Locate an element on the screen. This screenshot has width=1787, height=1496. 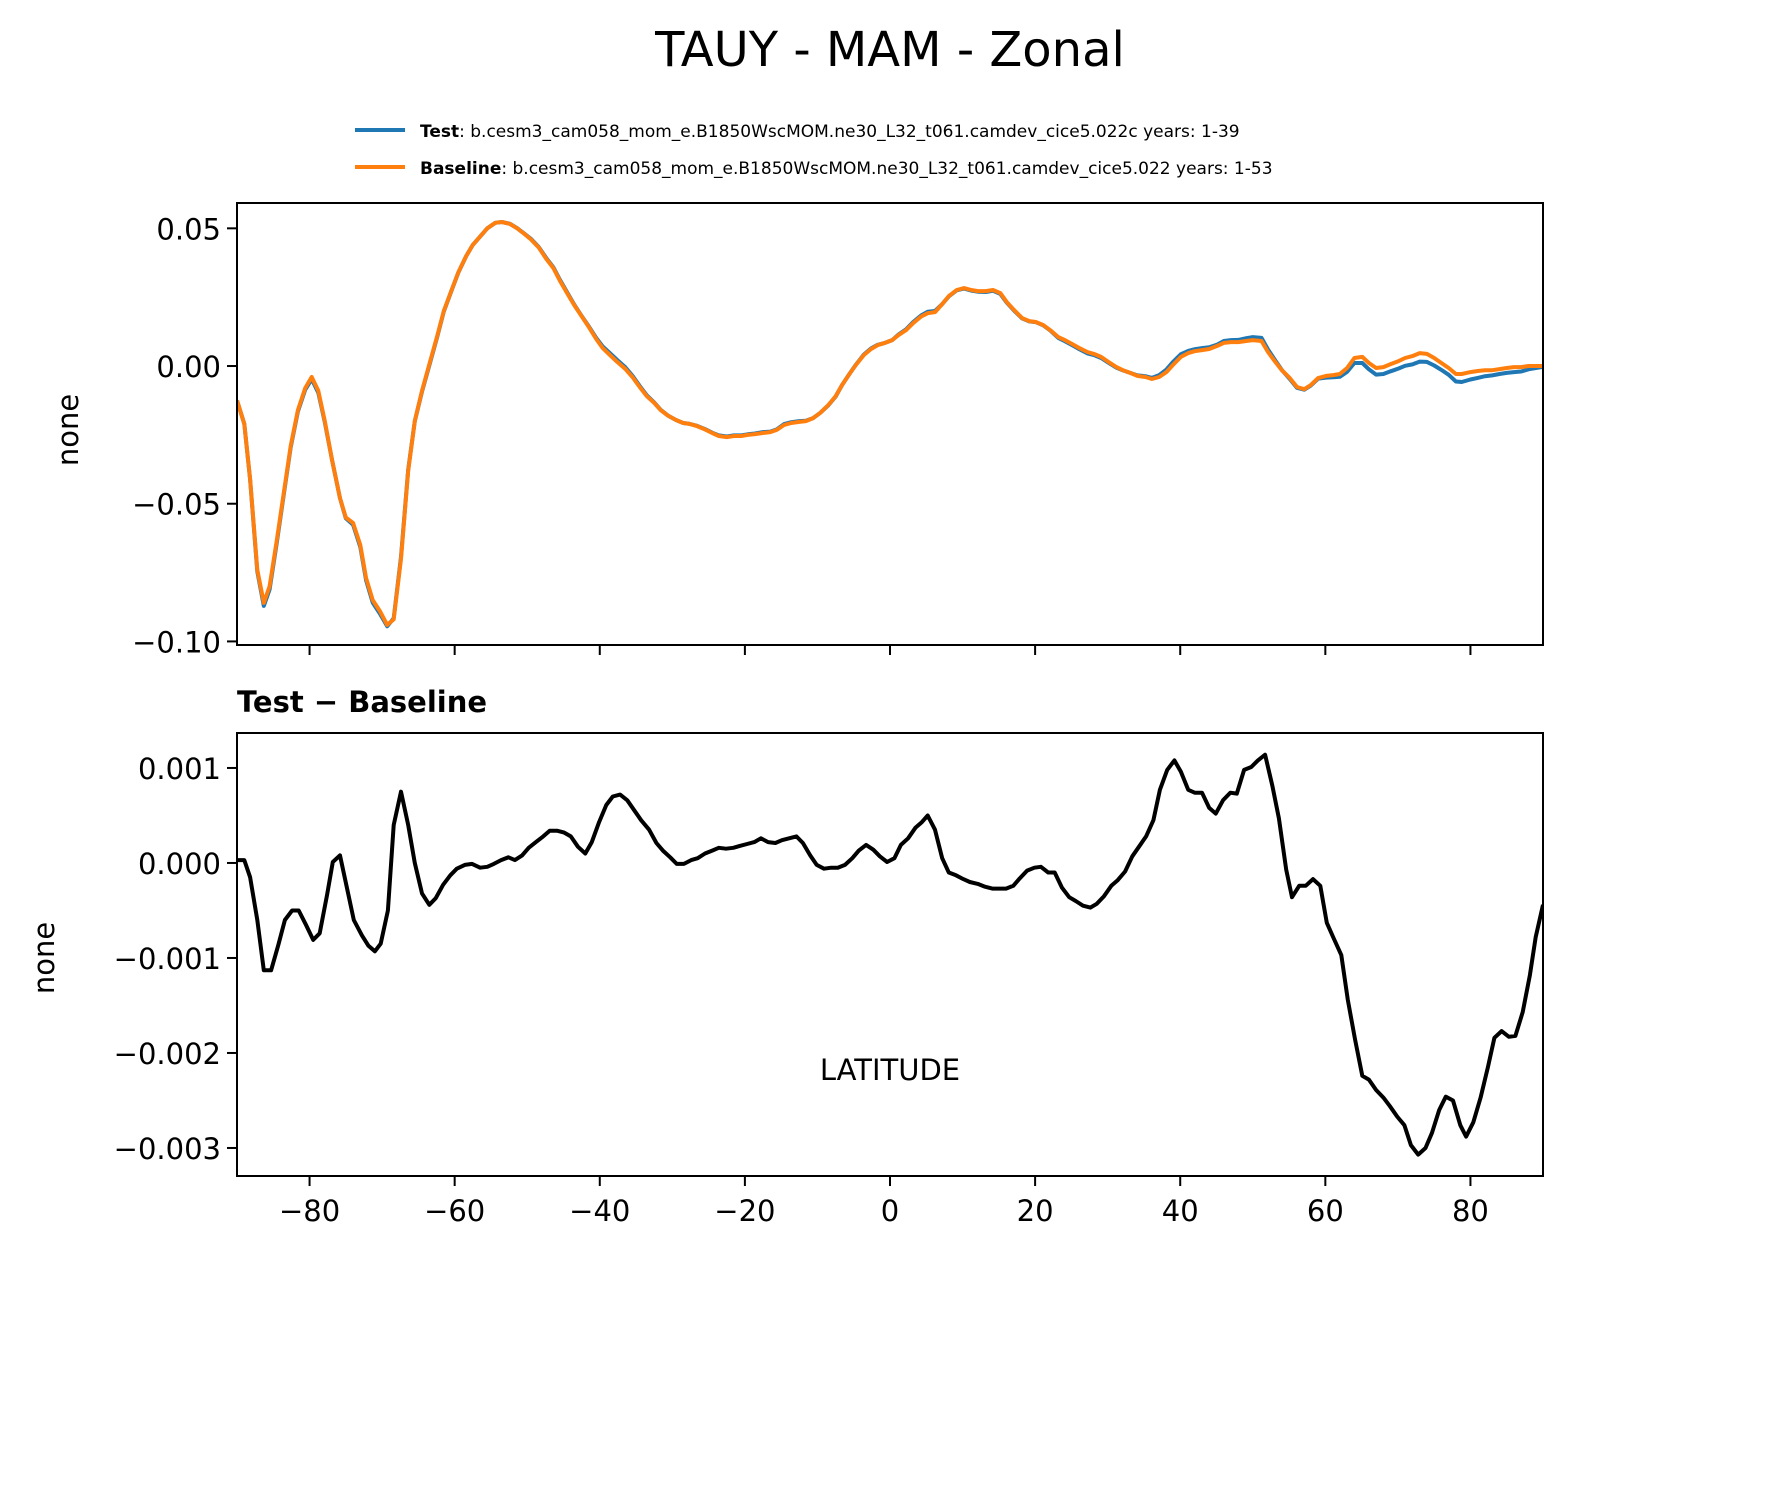
figure-title: TAUY - MAM - Zonal is located at coordinates (889, 50).